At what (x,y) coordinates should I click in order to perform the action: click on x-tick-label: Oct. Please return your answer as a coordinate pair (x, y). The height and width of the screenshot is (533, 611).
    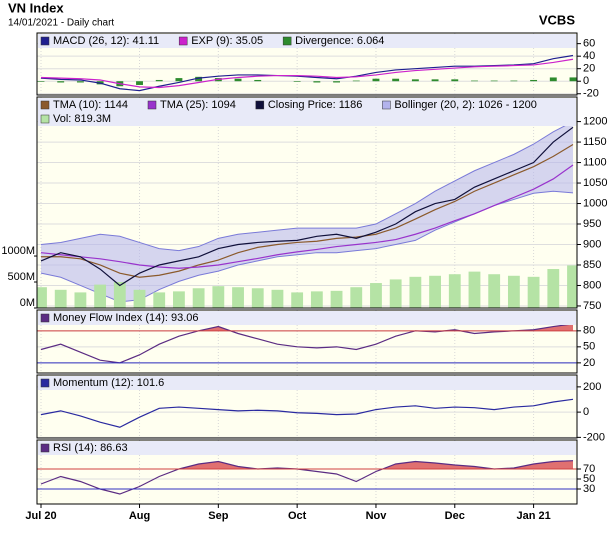
    Looking at the image, I should click on (297, 516).